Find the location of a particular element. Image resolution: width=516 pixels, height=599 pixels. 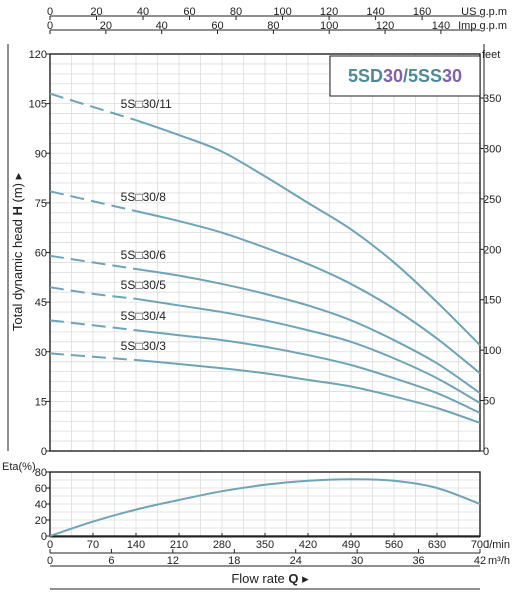

bottom-tick-label: 12 is located at coordinates (173, 561).